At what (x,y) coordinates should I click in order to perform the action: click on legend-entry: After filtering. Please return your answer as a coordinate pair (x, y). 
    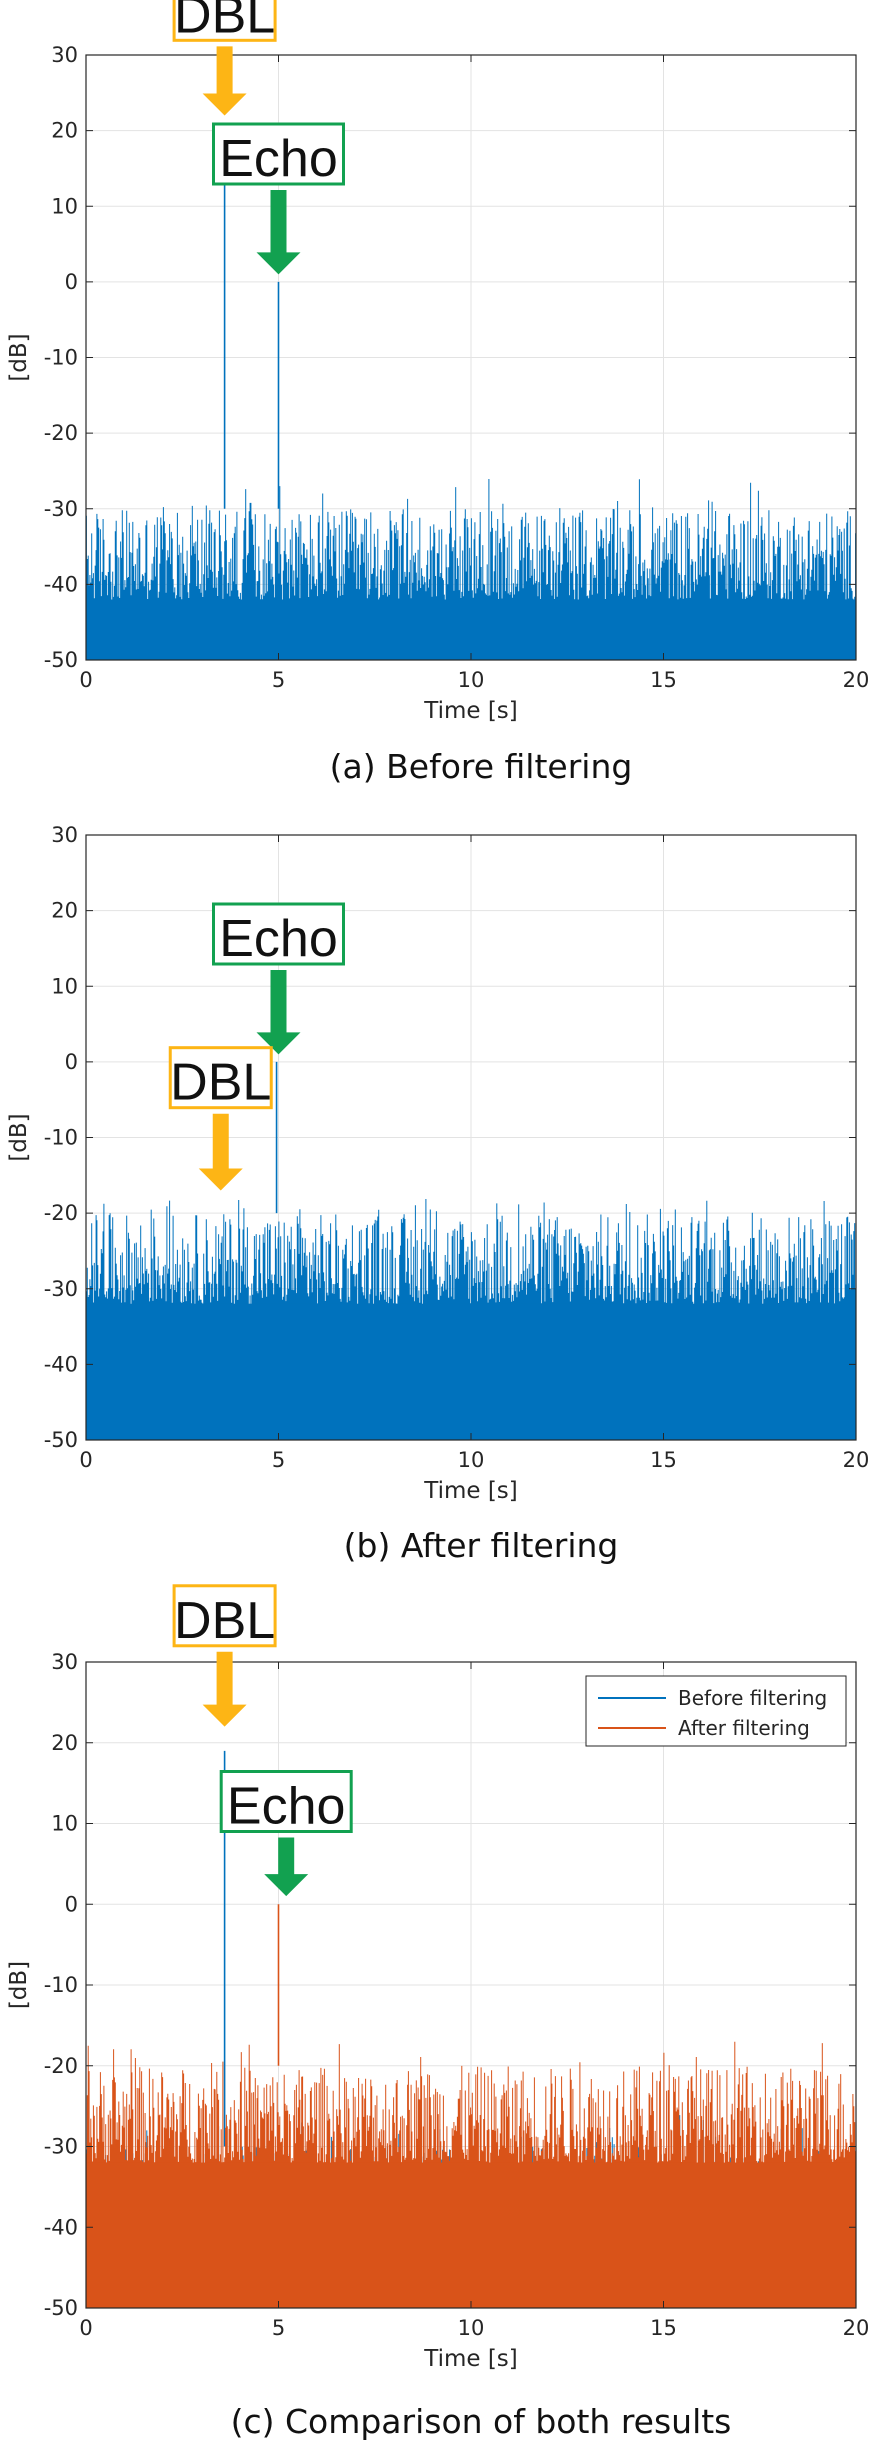
    Looking at the image, I should click on (744, 1728).